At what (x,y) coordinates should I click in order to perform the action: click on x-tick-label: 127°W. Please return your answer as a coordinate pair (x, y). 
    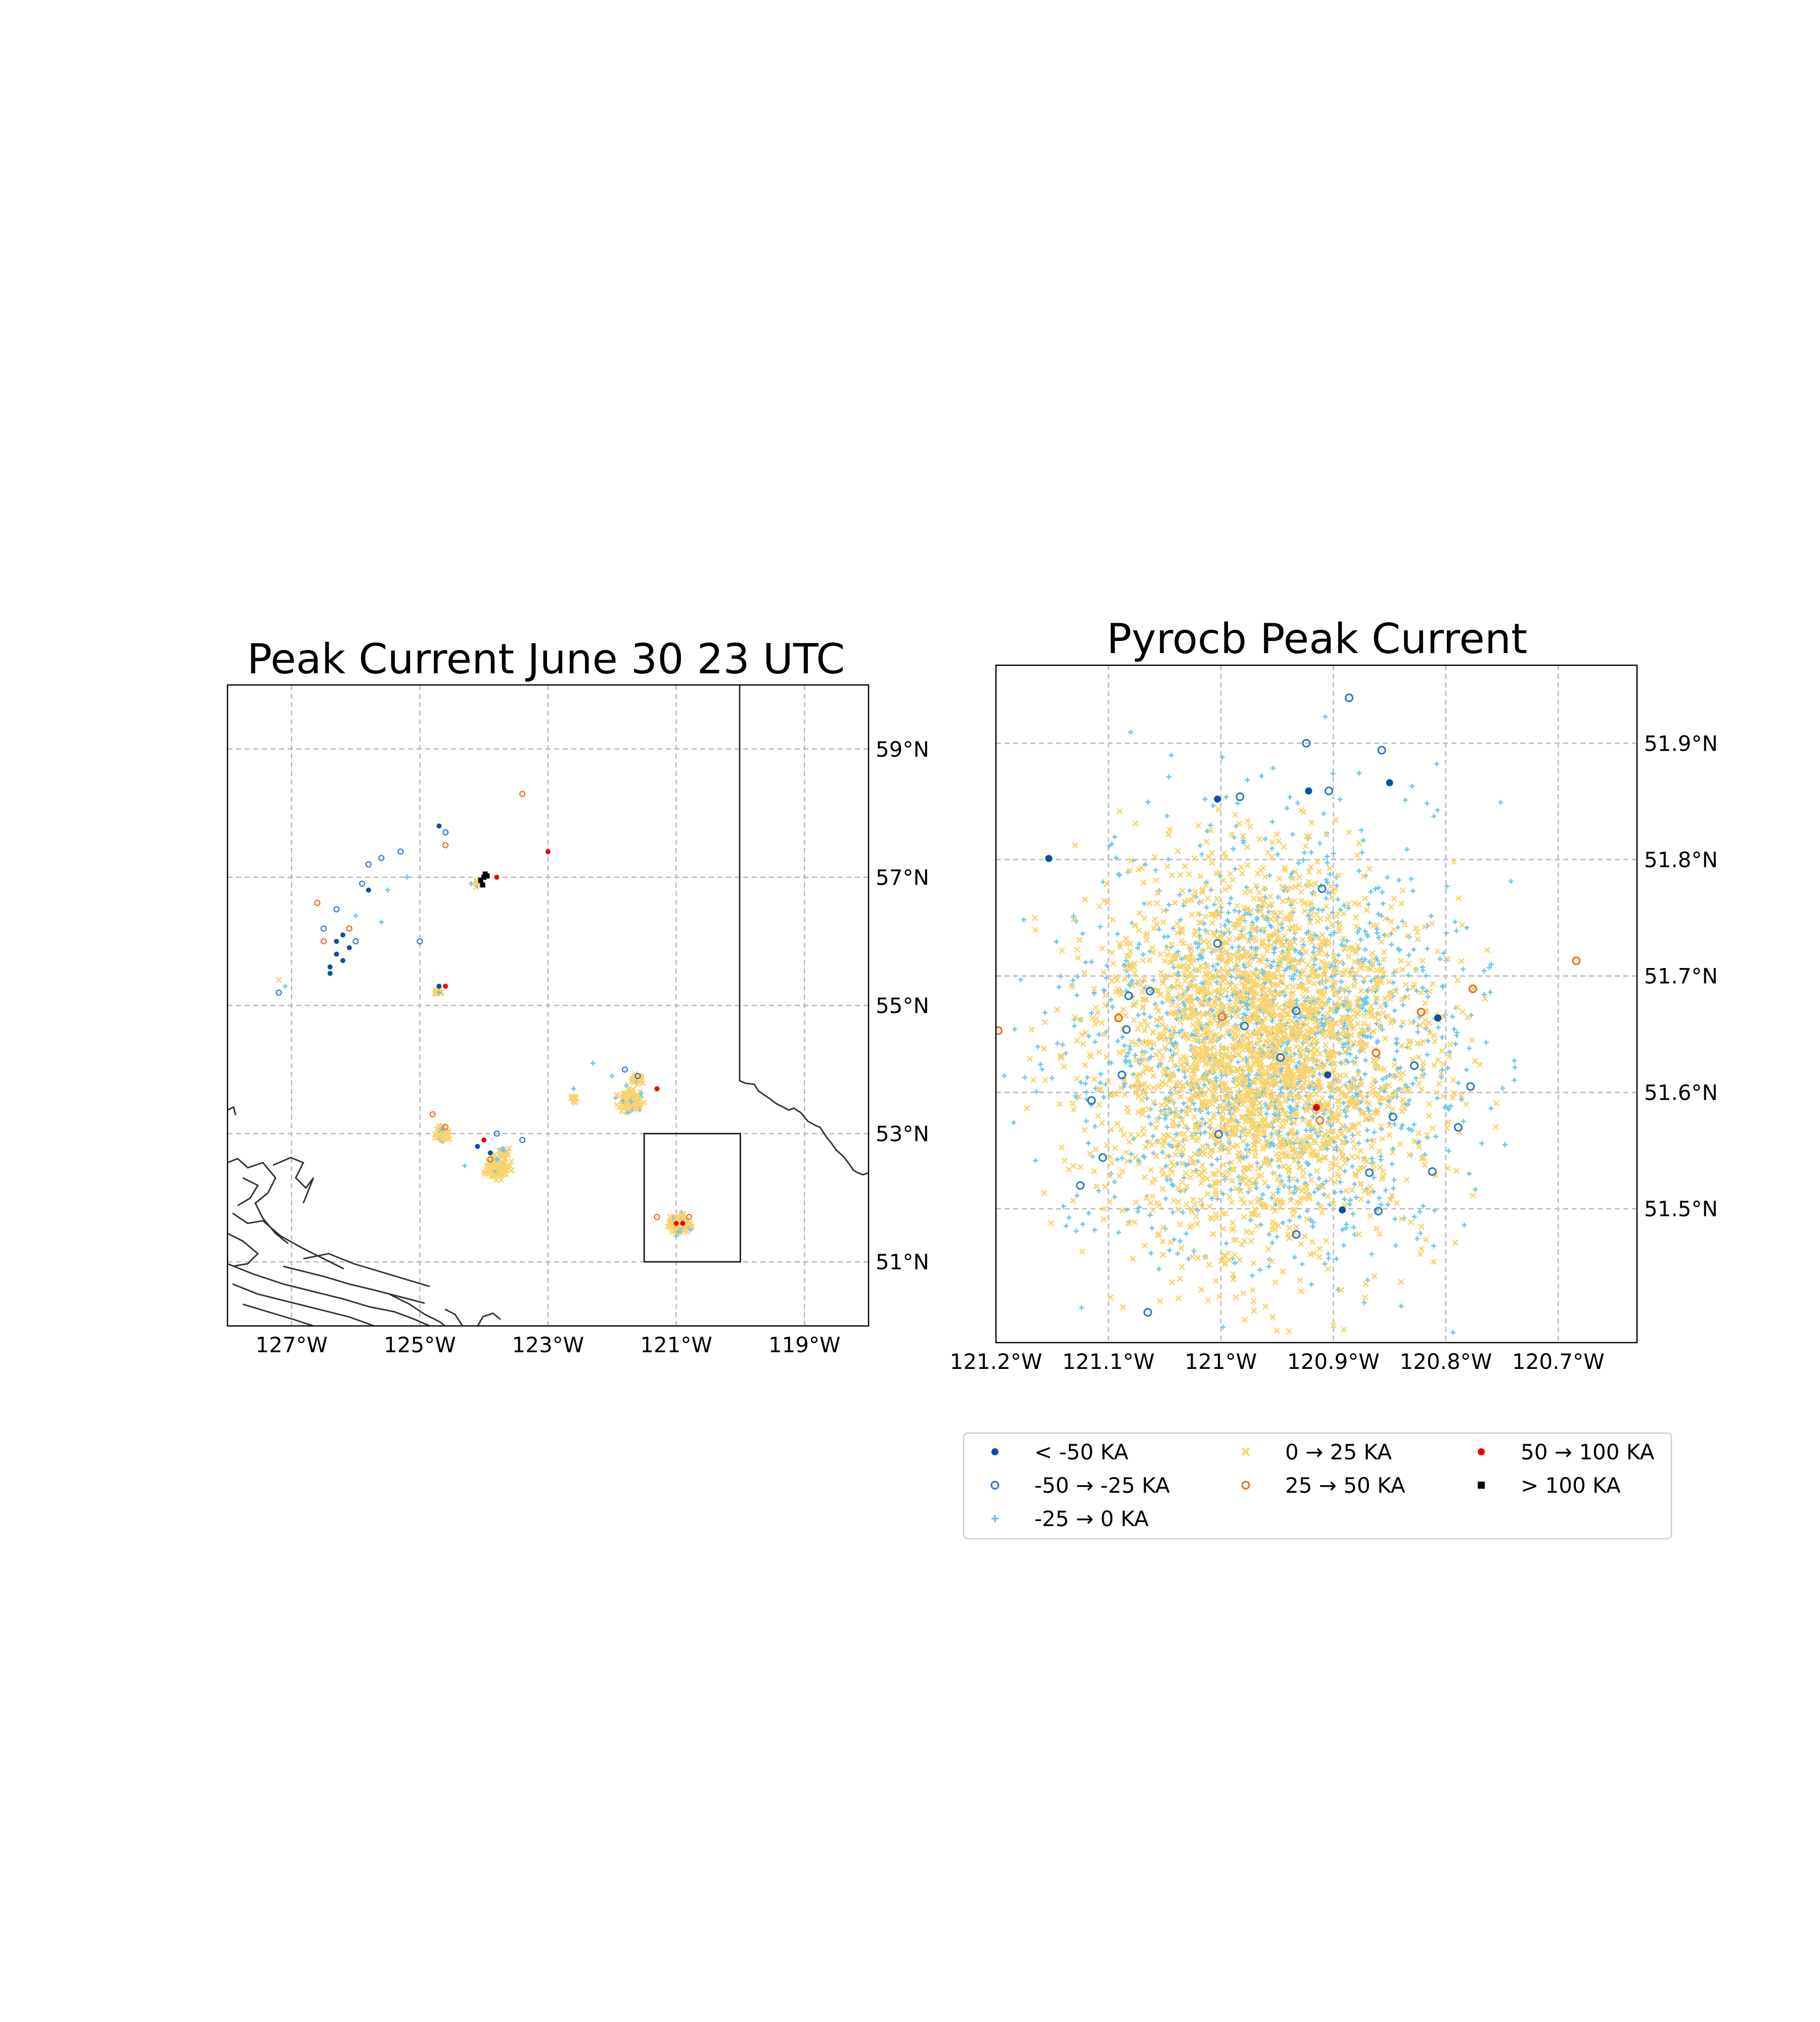
    Looking at the image, I should click on (291, 1344).